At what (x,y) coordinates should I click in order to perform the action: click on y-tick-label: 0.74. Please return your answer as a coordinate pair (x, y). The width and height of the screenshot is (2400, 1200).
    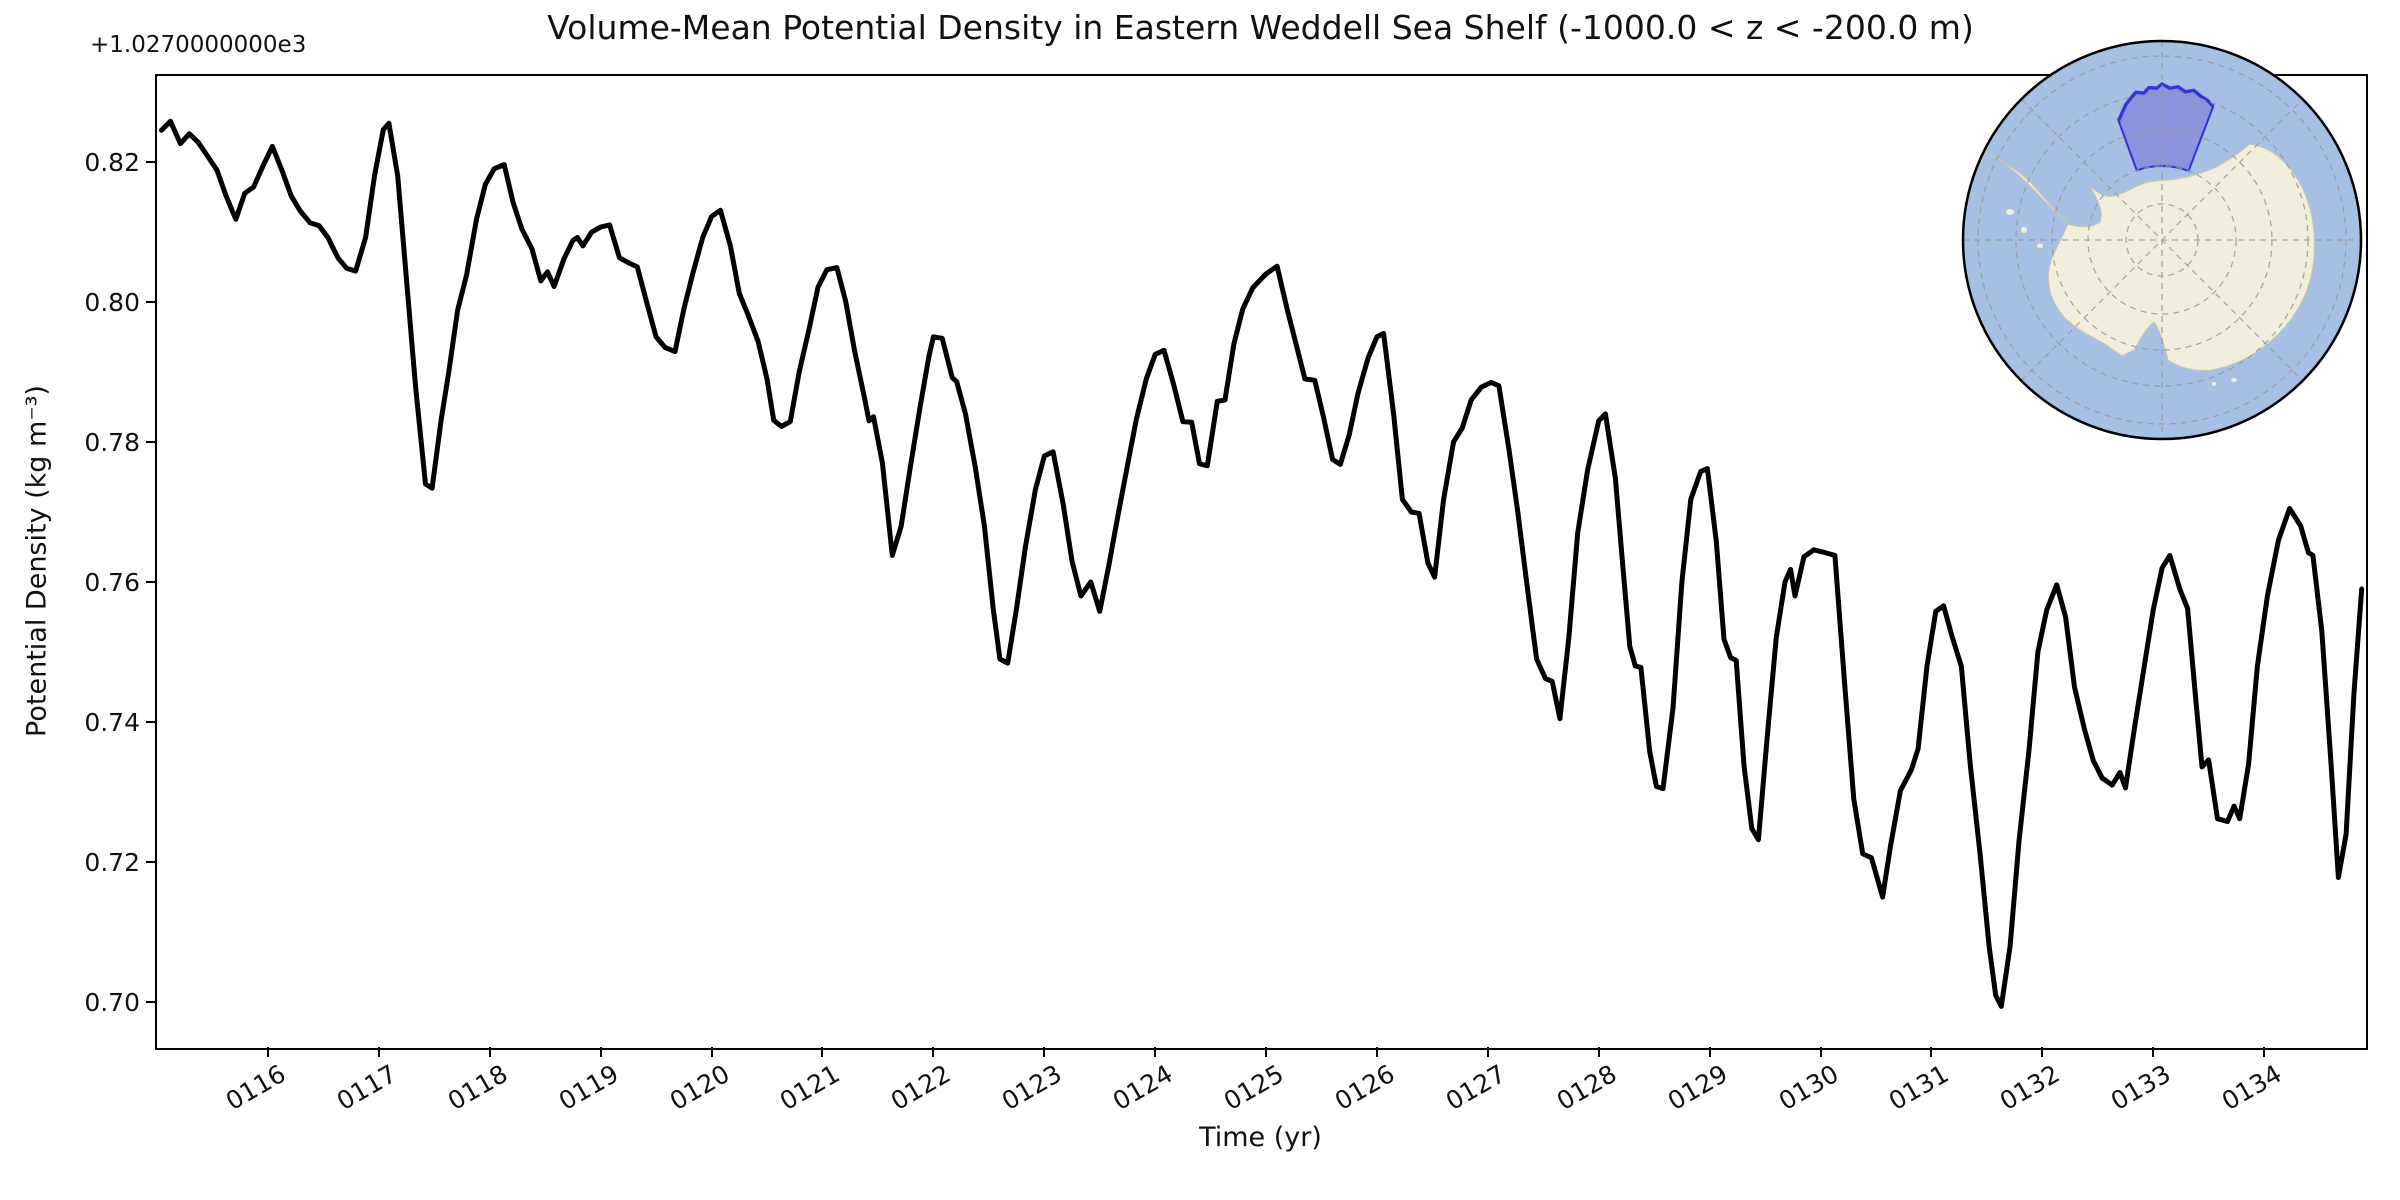
    Looking at the image, I should click on (112, 723).